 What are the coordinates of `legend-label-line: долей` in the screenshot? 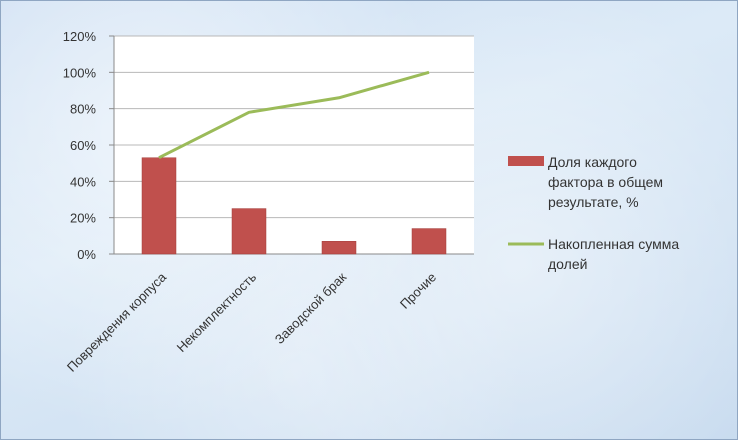 It's located at (567, 264).